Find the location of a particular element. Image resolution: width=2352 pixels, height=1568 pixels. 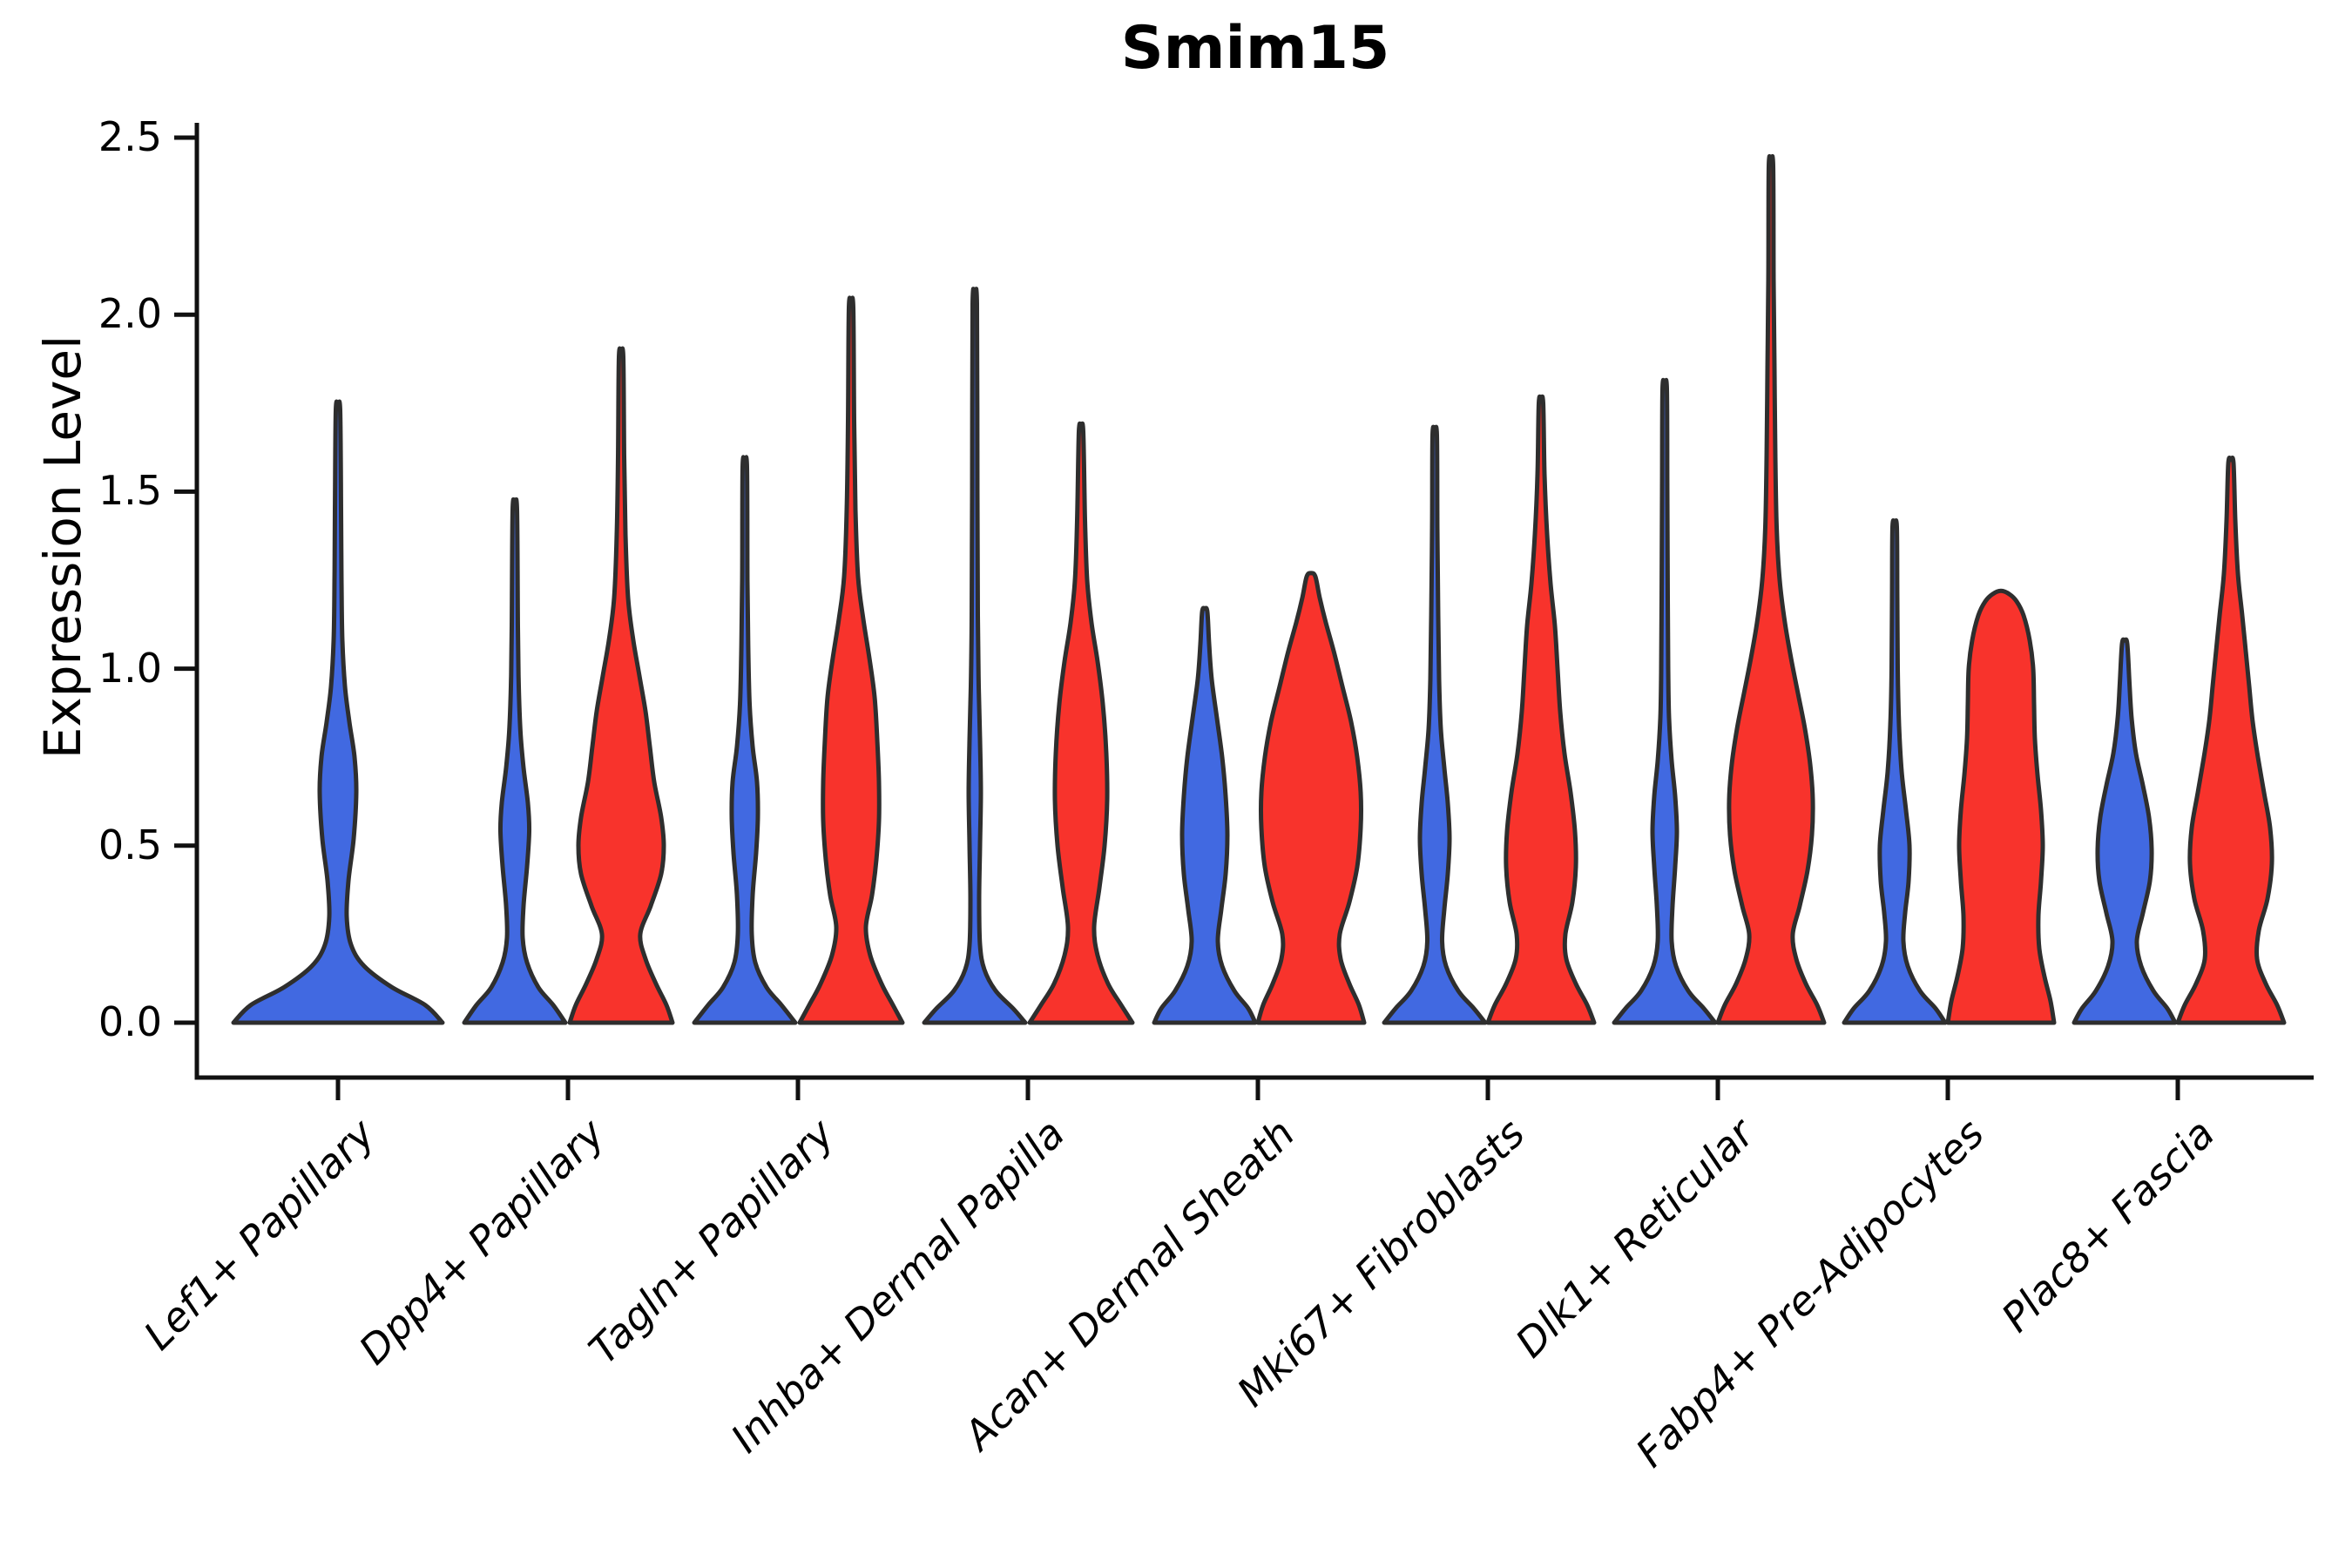

violin-blue-dpp4-papillary is located at coordinates (515, 761).